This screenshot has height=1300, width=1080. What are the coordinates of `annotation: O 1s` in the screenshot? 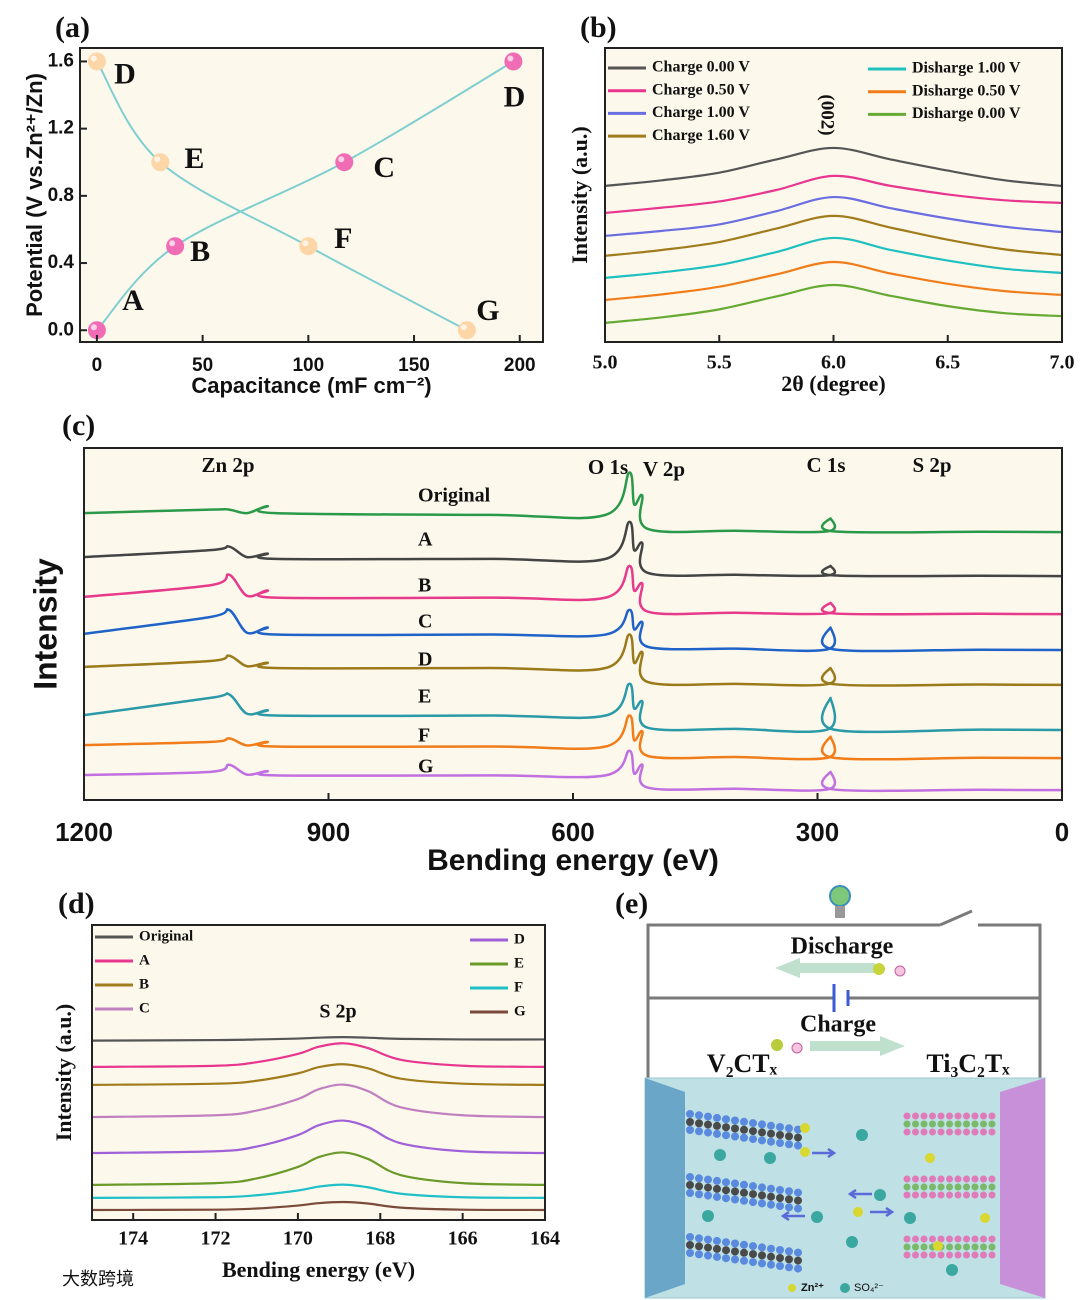 It's located at (608, 467).